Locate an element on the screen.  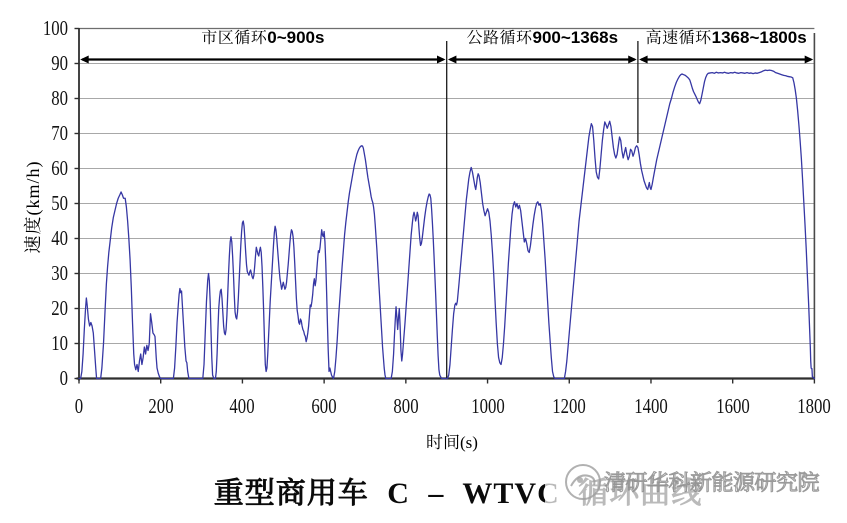
section-label-cn-2: 高速循环 is located at coordinates (678, 36).